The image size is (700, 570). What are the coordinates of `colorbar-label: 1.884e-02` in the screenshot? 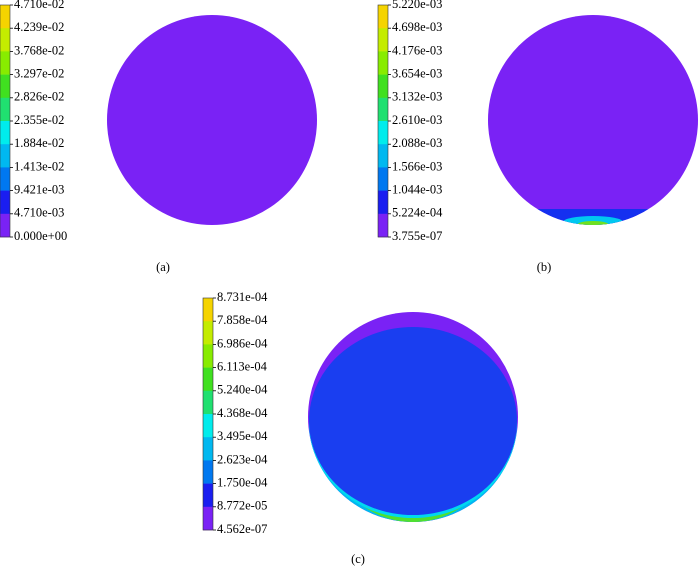 It's located at (39, 143).